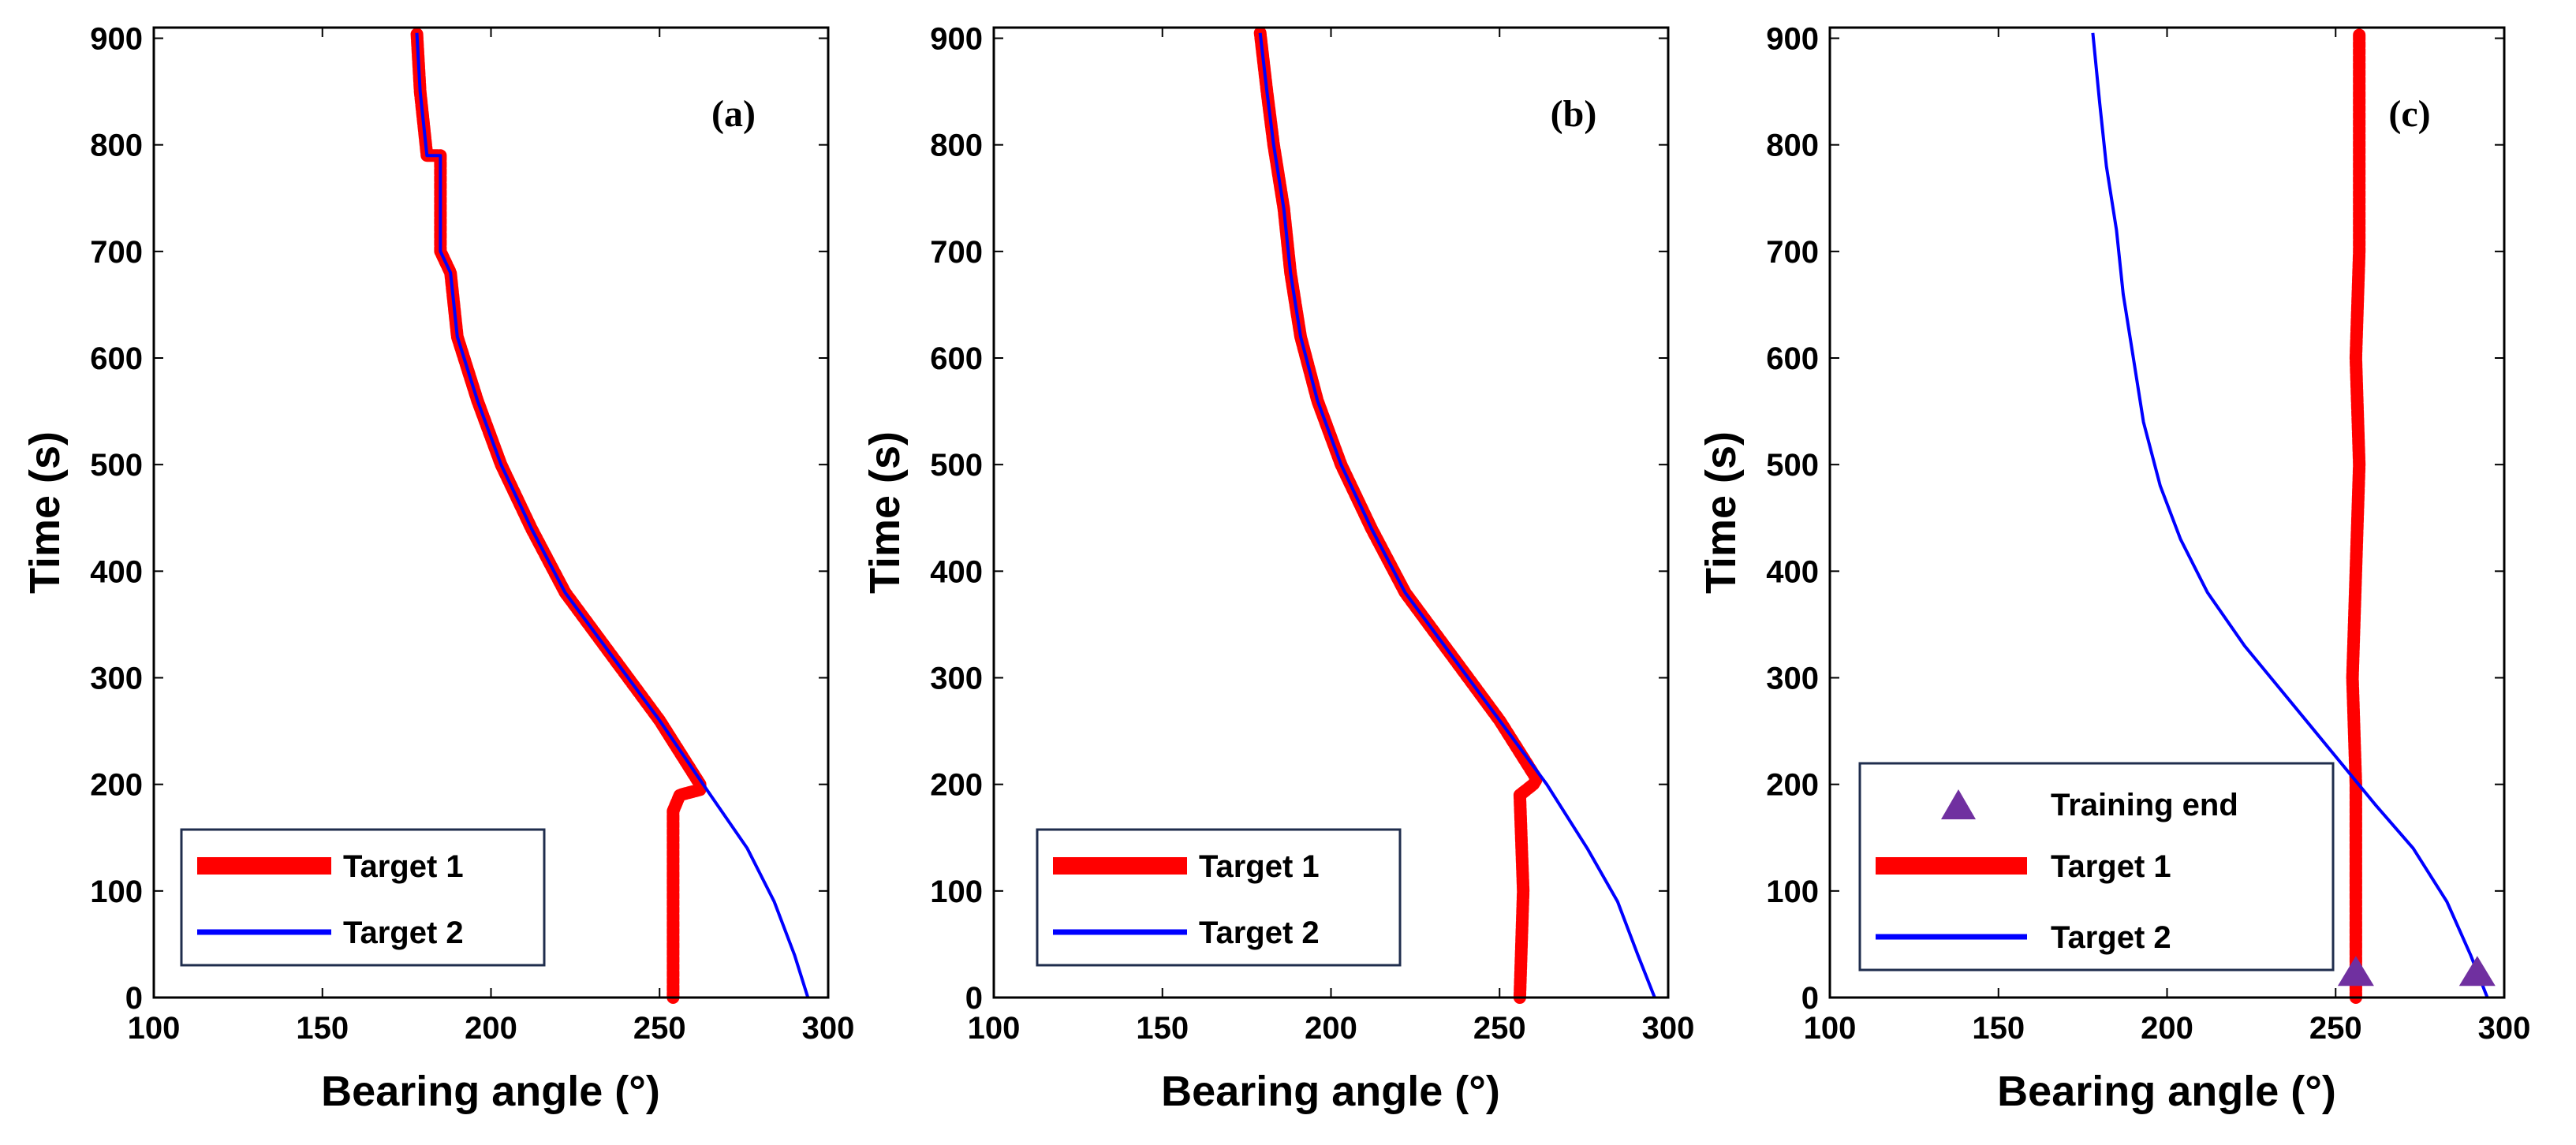  What do you see at coordinates (2356, 515) in the screenshot?
I see `series-target-1-line` at bounding box center [2356, 515].